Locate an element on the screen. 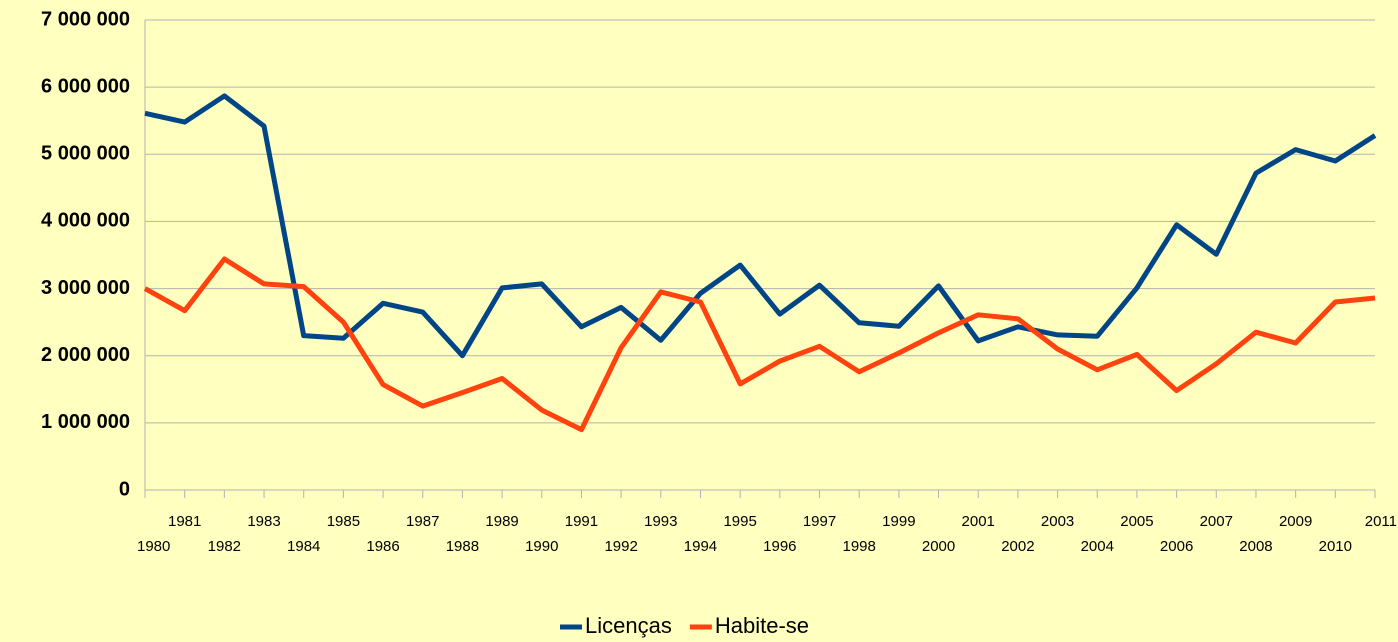 Image resolution: width=1398 pixels, height=642 pixels. x-tick-label: 2009 is located at coordinates (1295, 521).